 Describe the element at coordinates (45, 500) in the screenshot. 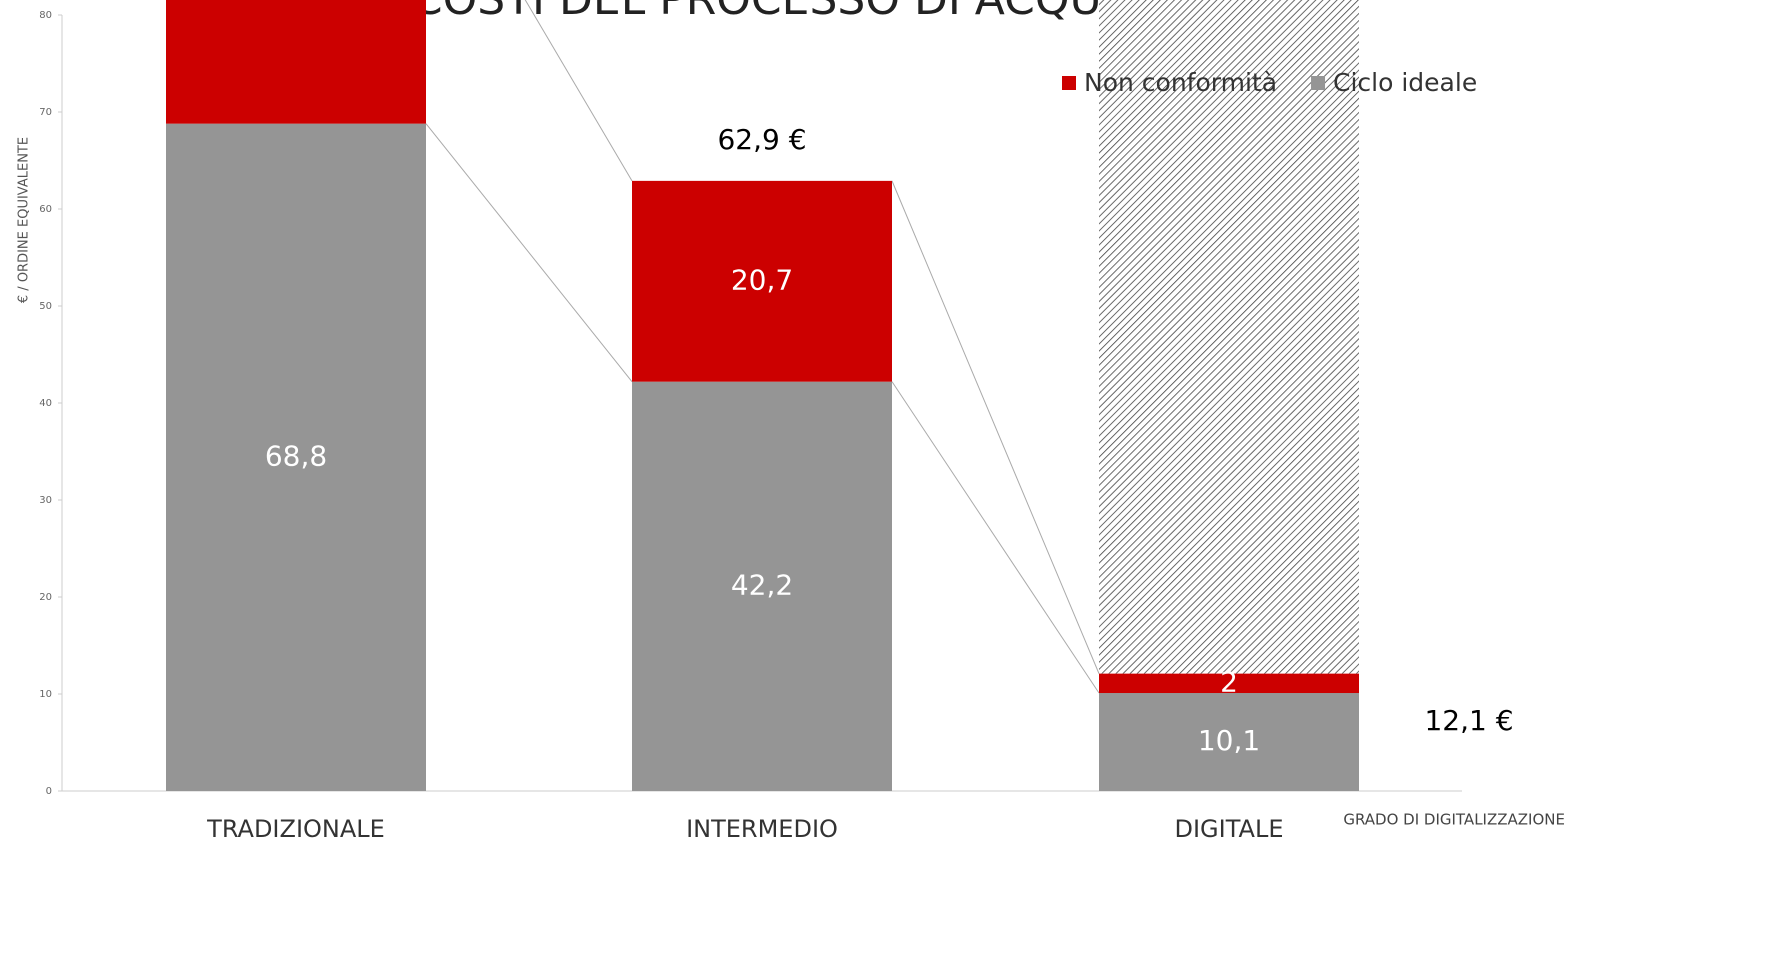

I see `y-tick-label: 30` at that location.